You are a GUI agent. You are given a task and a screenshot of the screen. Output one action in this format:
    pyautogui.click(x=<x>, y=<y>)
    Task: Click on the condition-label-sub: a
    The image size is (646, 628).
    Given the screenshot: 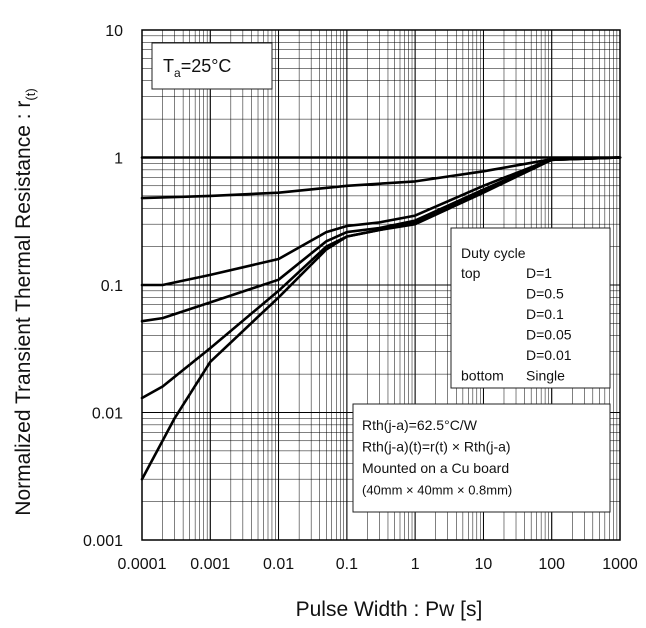 What is the action you would take?
    pyautogui.click(x=177, y=73)
    